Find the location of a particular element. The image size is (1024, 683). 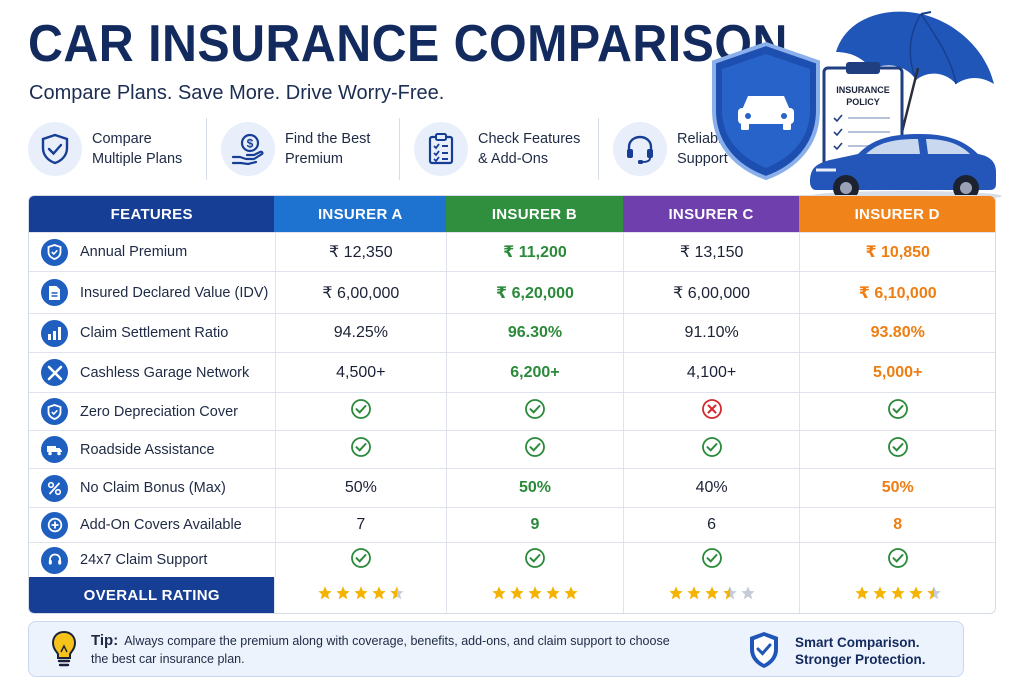

rating-stars-insurer-b is located at coordinates (535, 595).